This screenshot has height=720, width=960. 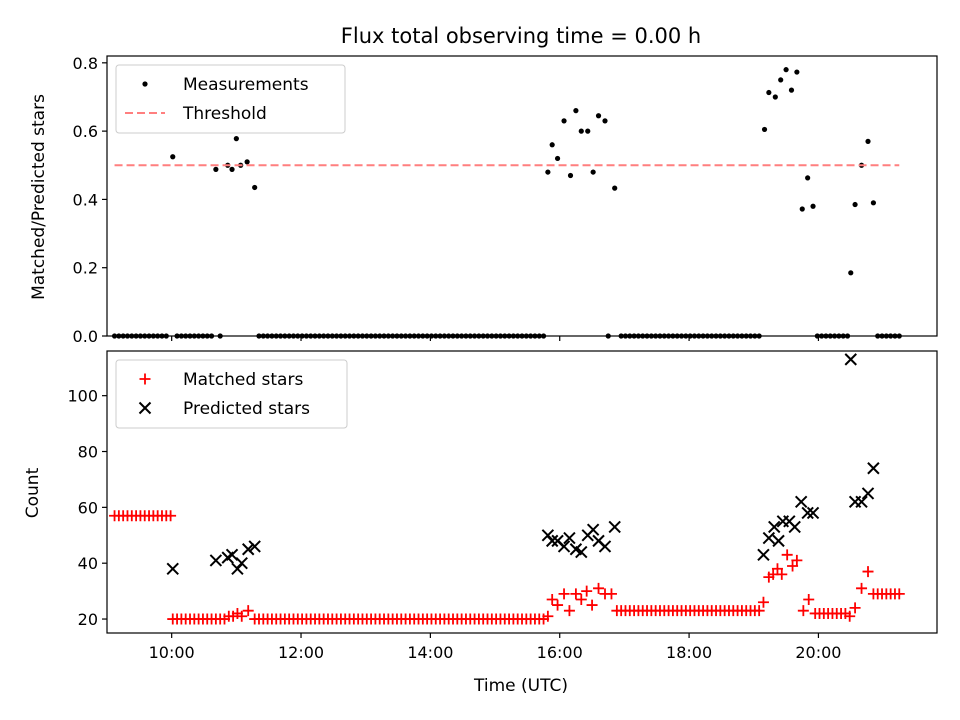 I want to click on bottom-legend: Matched stars Predicted stars, so click(x=231, y=394).